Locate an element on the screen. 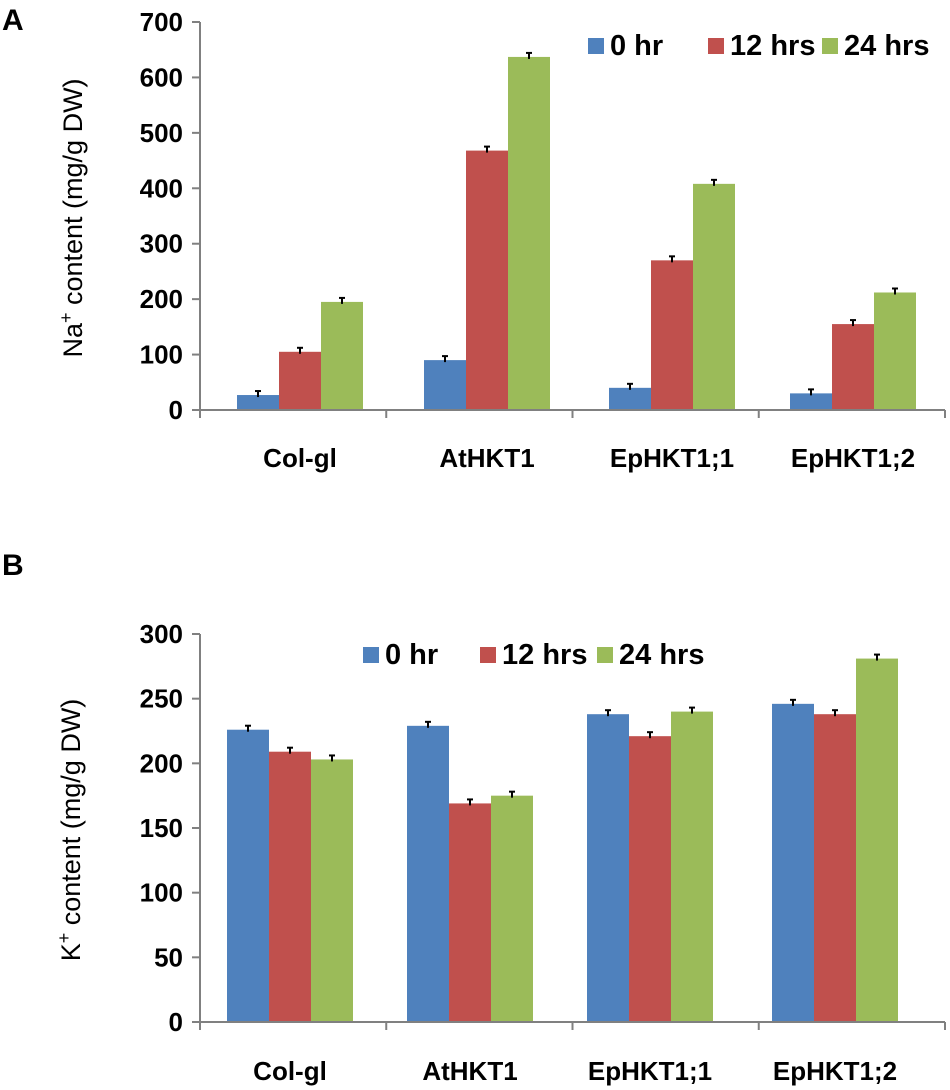 The width and height of the screenshot is (950, 1090). panel-a-legend-label: 24 hrs is located at coordinates (886, 46).